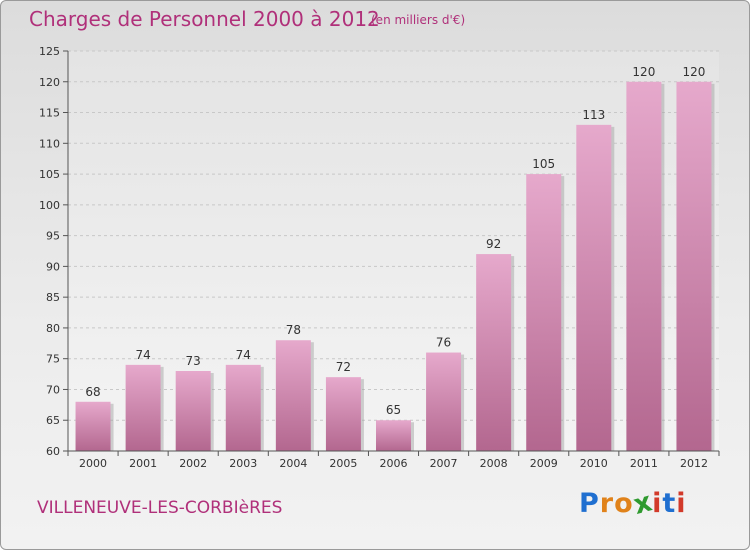 This screenshot has height=550, width=750. Describe the element at coordinates (543, 164) in the screenshot. I see `data-label: 105` at that location.